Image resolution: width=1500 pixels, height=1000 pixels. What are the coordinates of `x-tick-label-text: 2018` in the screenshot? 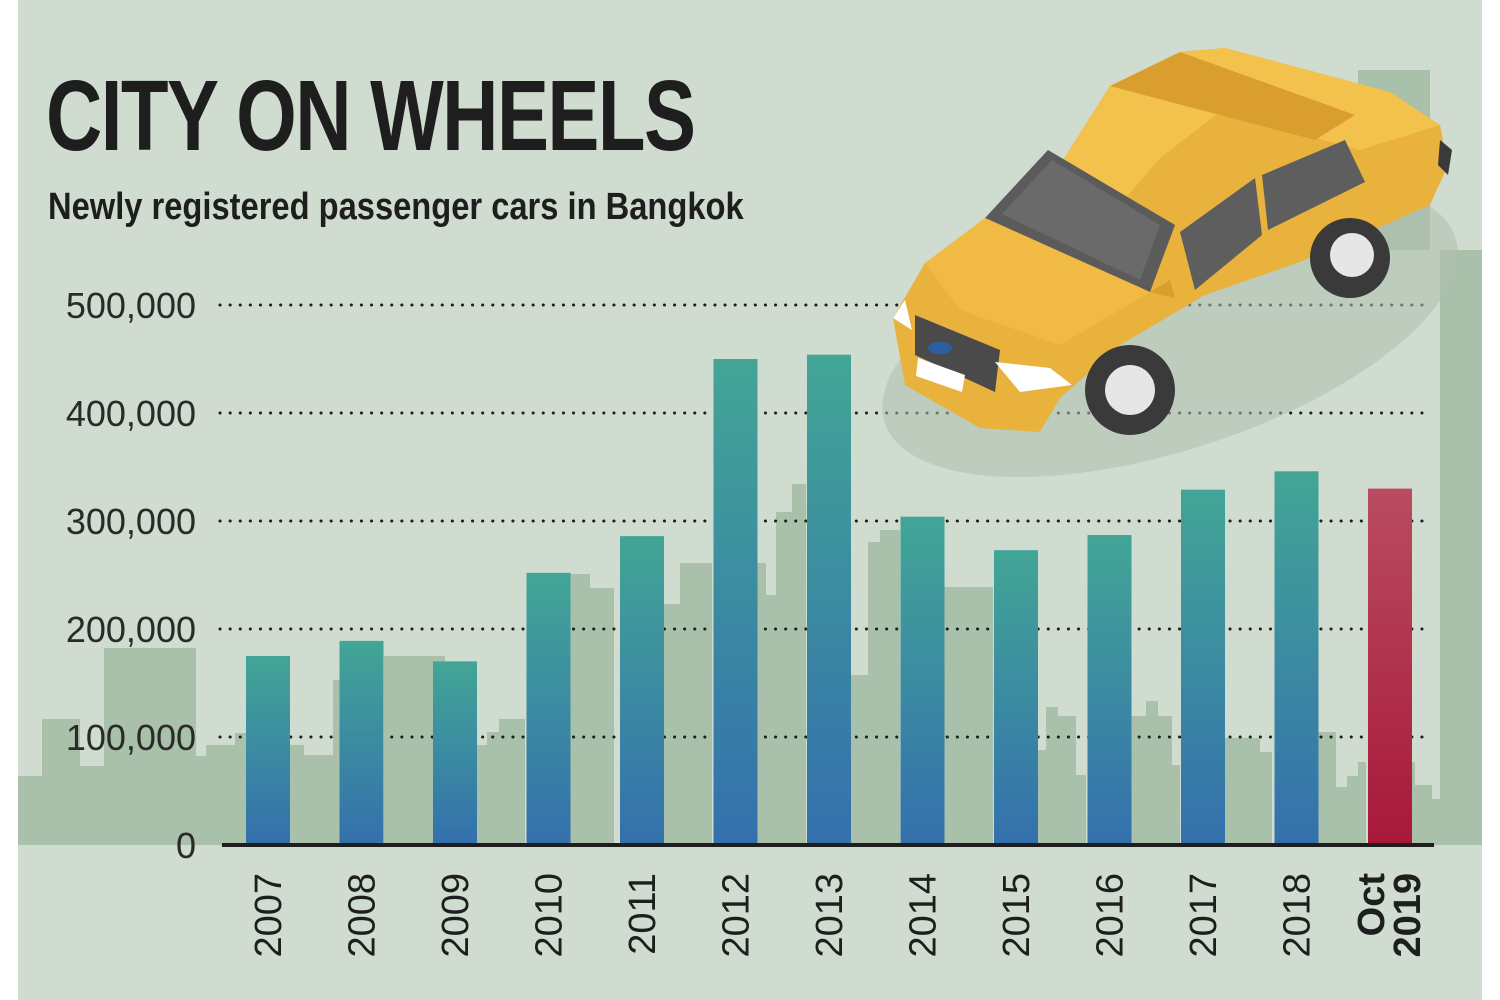 It's located at (1298, 915).